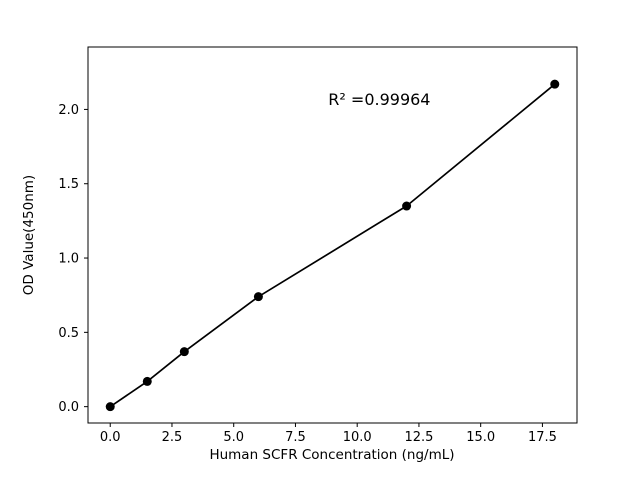 Image resolution: width=640 pixels, height=484 pixels. I want to click on y-tick-label: 1.0, so click(68, 259).